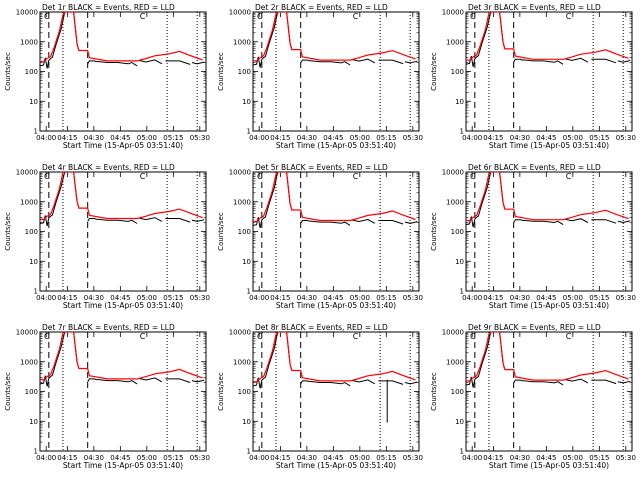 Image resolution: width=640 pixels, height=480 pixels. Describe the element at coordinates (534, 327) in the screenshot. I see `panel-title: Det 9r BLACK = Events, RED = LLD` at that location.